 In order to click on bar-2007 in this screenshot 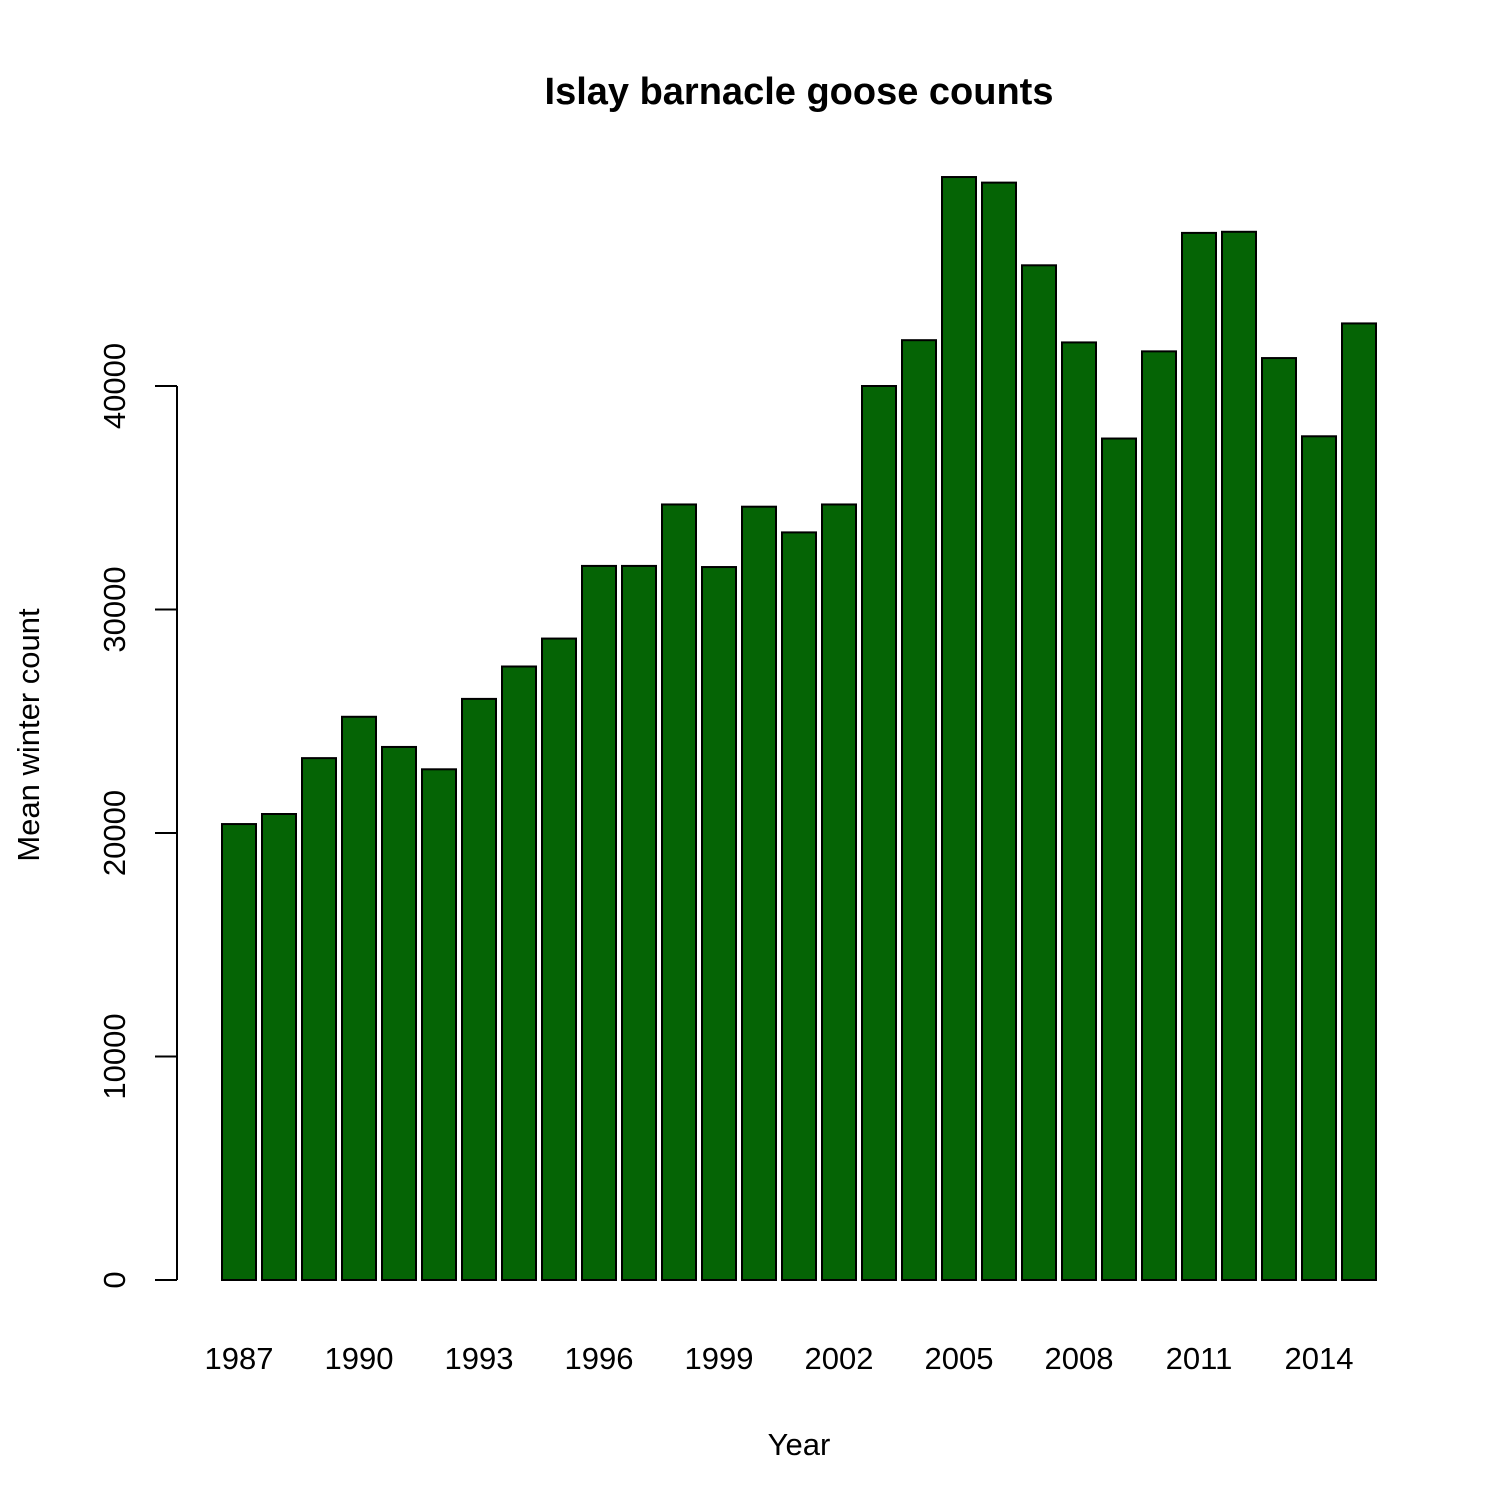, I will do `click(1039, 772)`.